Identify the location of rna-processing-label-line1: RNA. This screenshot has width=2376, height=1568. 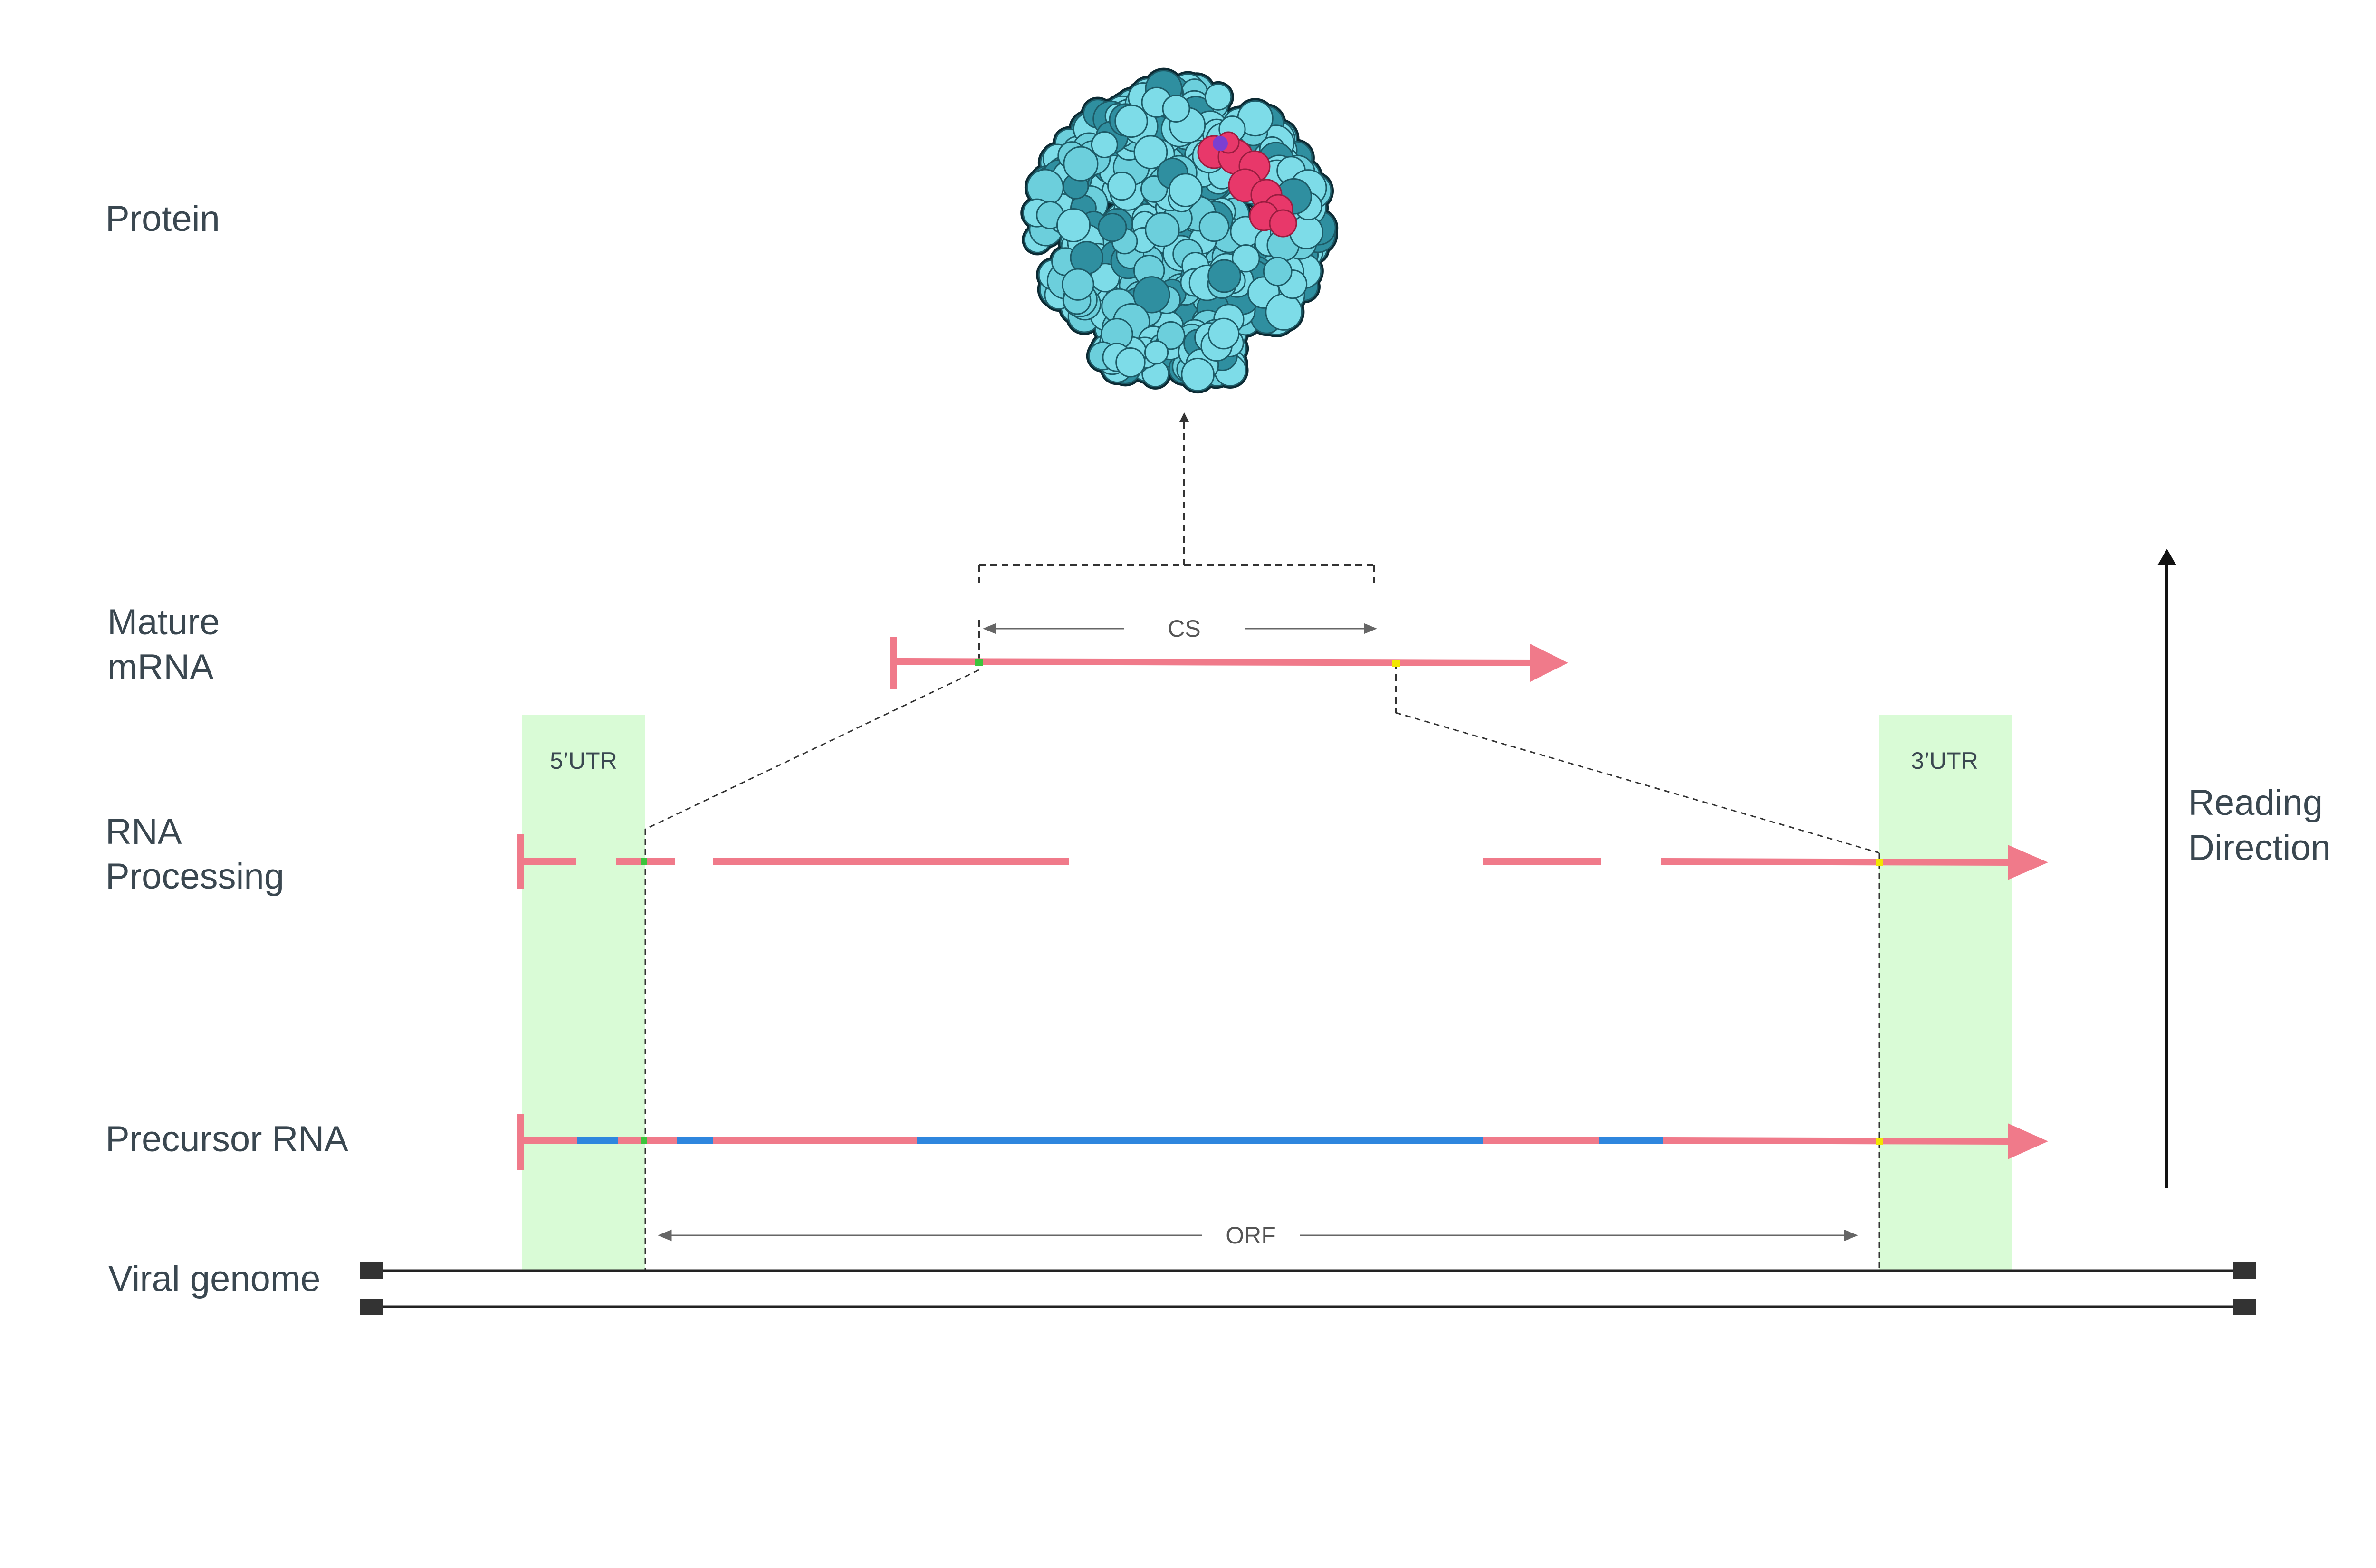
(143, 832).